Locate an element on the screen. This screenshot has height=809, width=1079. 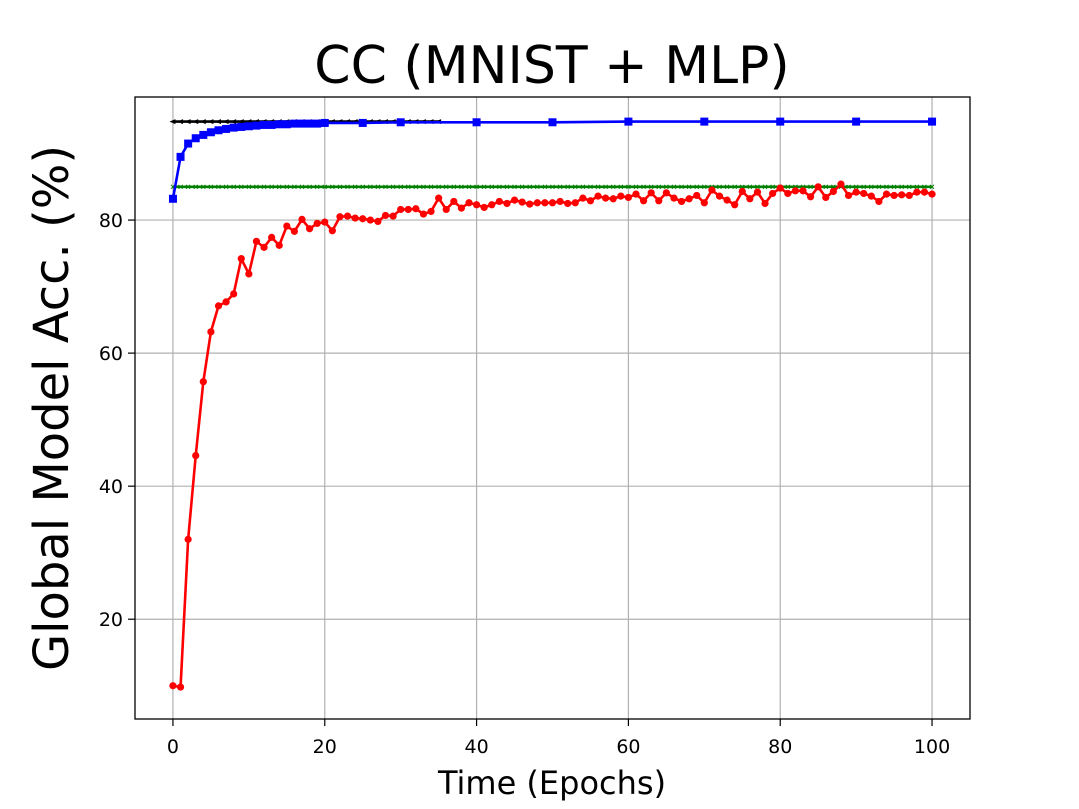
y-axis-ticks: 20 40 60 80 is located at coordinates (117, 420).